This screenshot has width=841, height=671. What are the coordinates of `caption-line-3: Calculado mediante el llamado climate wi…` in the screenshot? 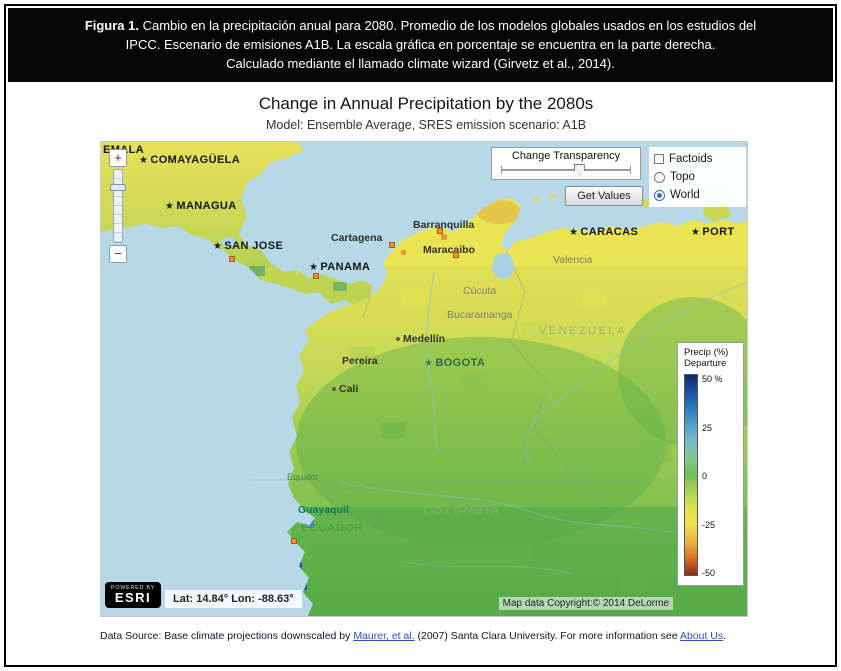 It's located at (420, 63).